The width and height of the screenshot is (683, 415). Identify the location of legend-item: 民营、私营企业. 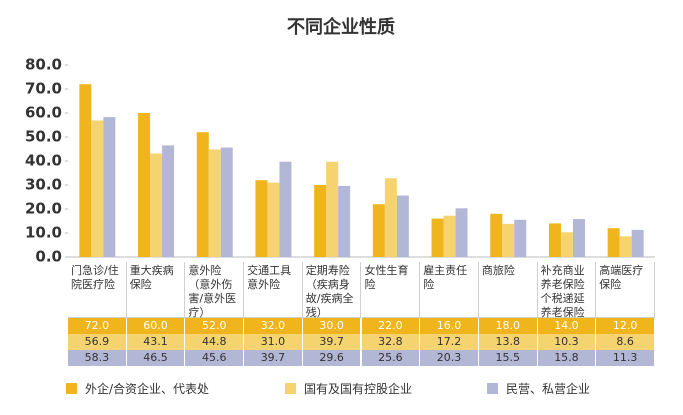
(538, 388).